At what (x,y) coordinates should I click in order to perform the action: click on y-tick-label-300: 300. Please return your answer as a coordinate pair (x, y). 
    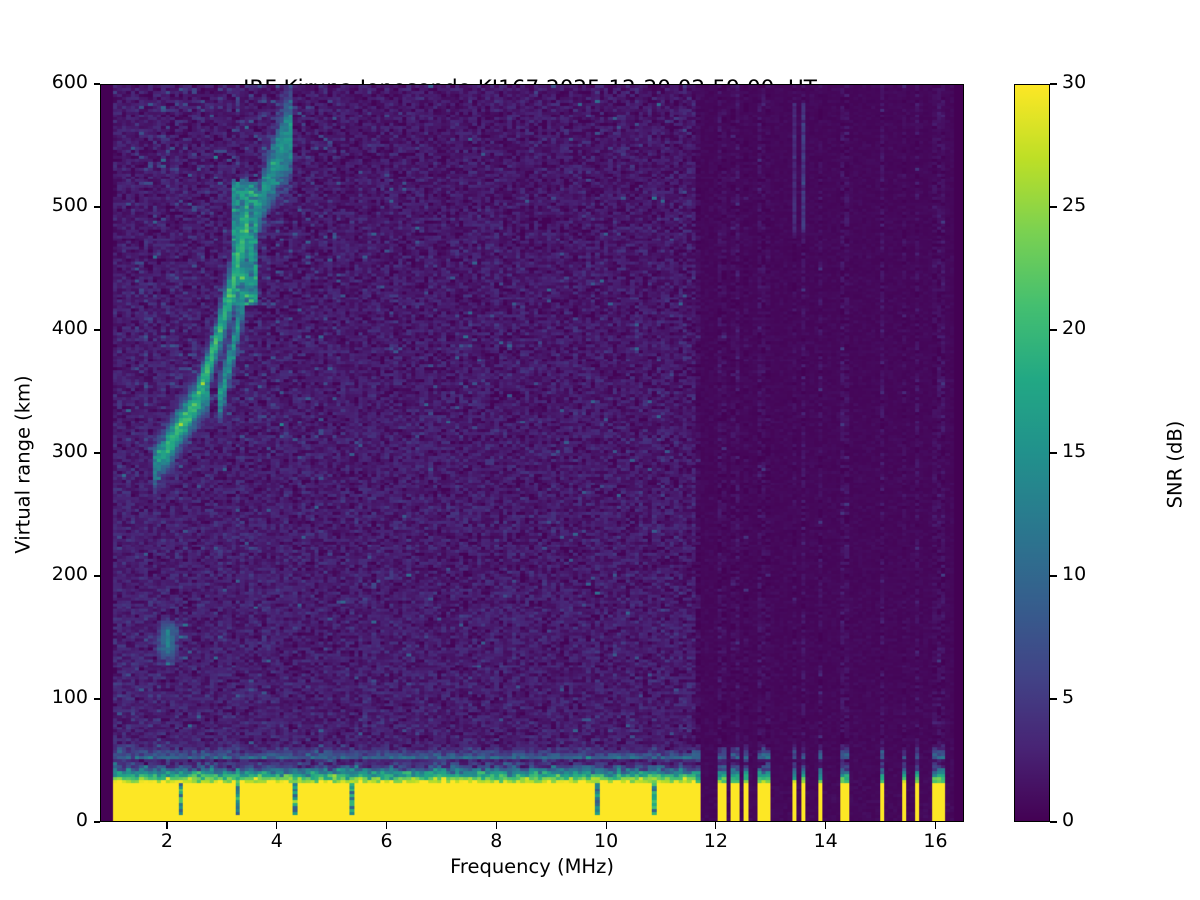
    Looking at the image, I should click on (69, 451).